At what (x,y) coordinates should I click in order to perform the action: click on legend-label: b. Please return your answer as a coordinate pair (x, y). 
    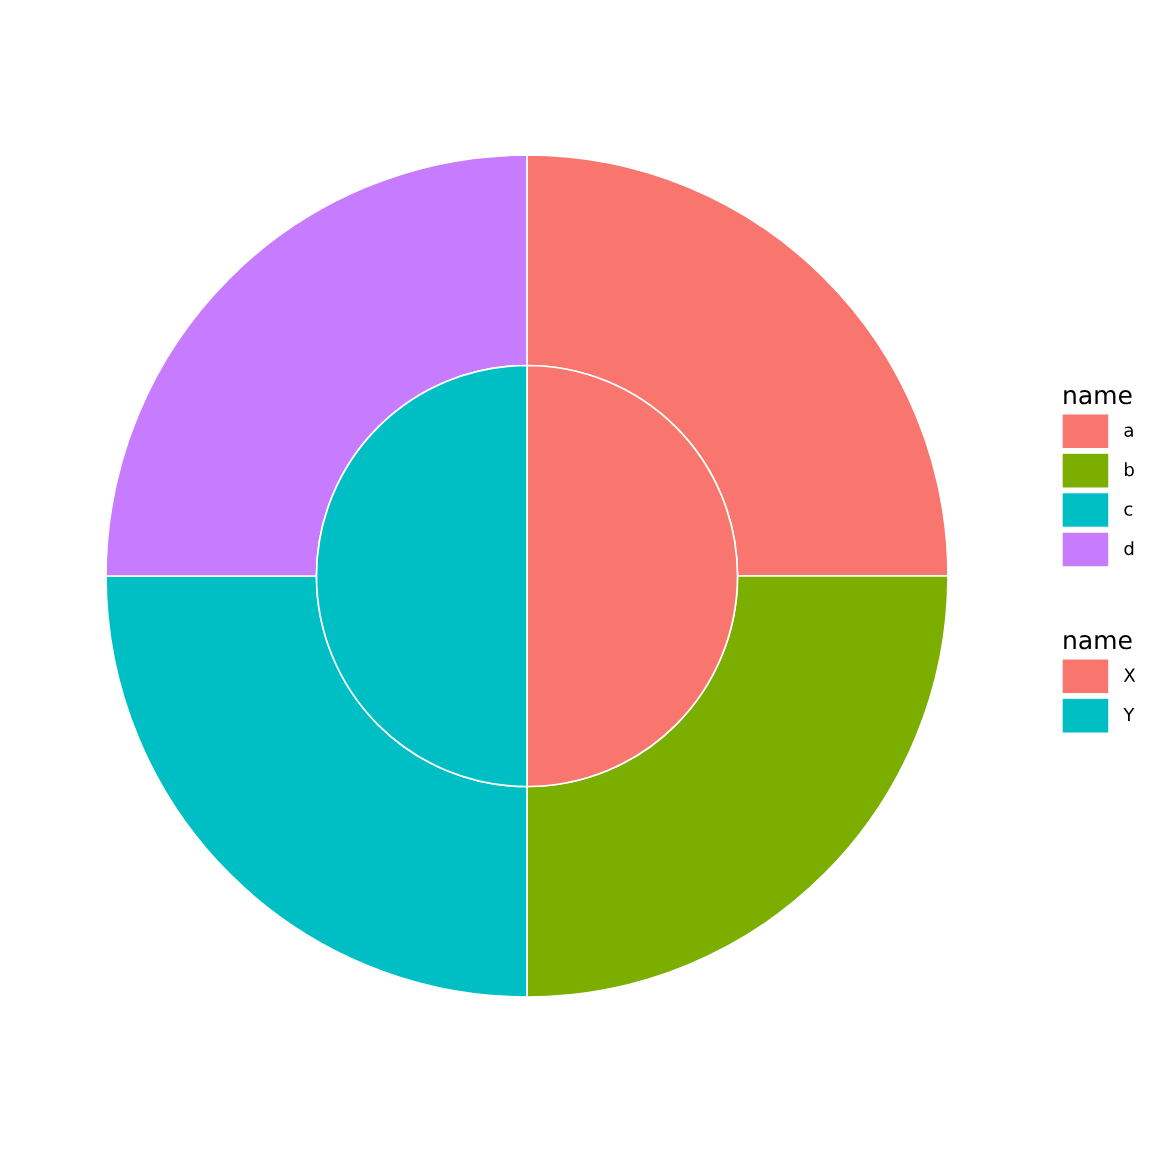
    Looking at the image, I should click on (1129, 469).